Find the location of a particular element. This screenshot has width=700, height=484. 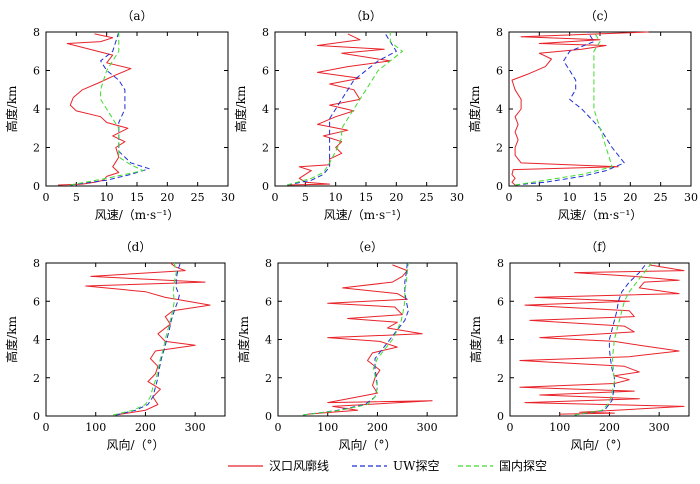

panel-c: 0 5 10 15 20 25 30 0 2 4 6 8 （c） 风速/（m·s⁻¹） 高度/km is located at coordinates (582, 115).